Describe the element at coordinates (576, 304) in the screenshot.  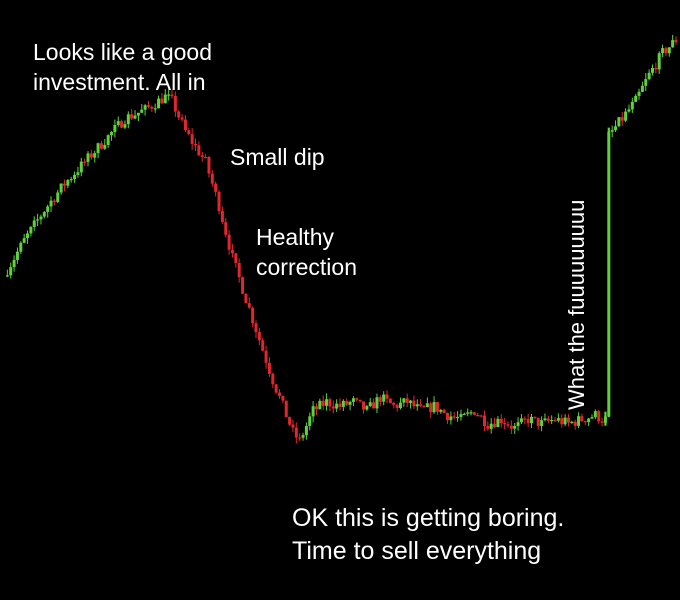
I see `annotation-pump: What the fuuuuuuuuu` at that location.